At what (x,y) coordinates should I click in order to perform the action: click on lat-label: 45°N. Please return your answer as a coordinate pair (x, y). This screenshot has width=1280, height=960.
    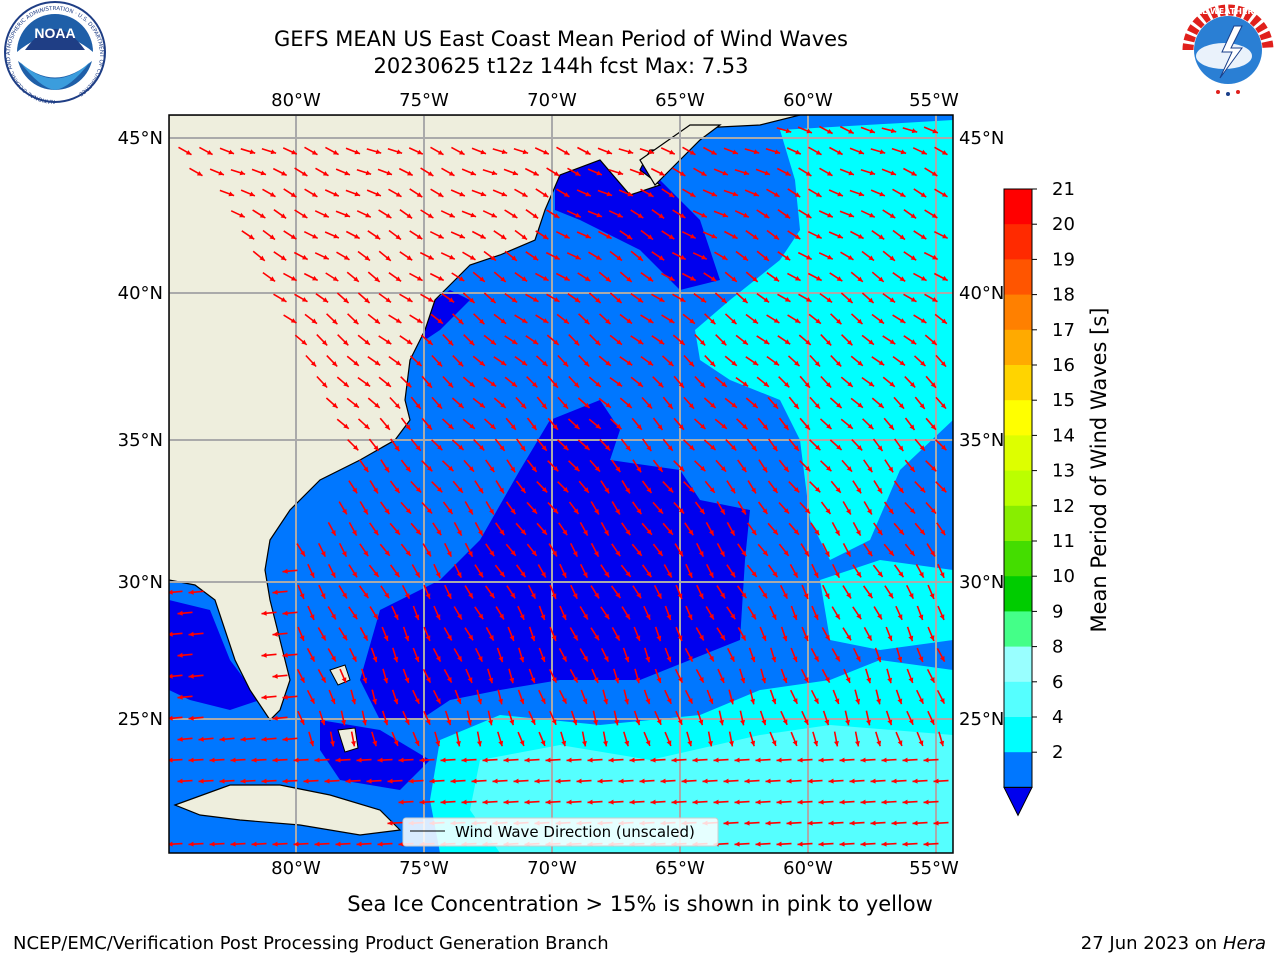
    Looking at the image, I should click on (981, 138).